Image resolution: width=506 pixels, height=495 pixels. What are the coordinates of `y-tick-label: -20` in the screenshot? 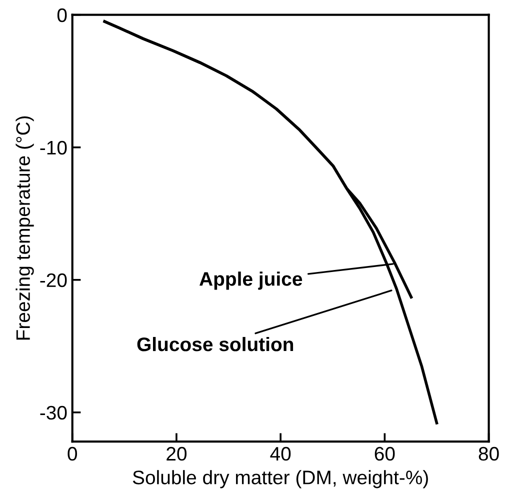 It's located at (53, 280).